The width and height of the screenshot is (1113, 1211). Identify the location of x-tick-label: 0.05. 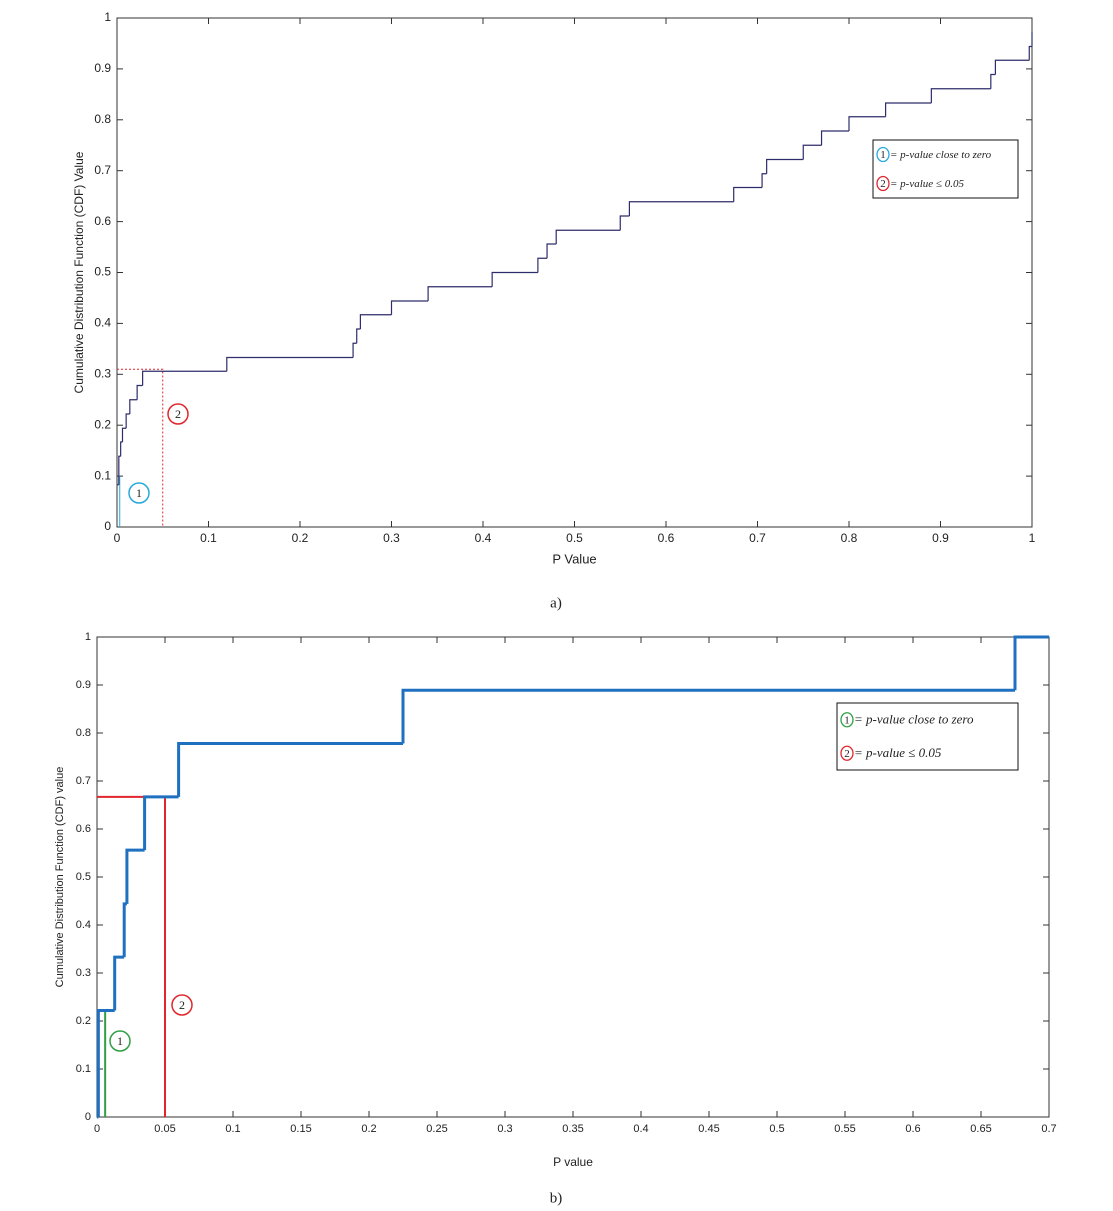
(164, 1129).